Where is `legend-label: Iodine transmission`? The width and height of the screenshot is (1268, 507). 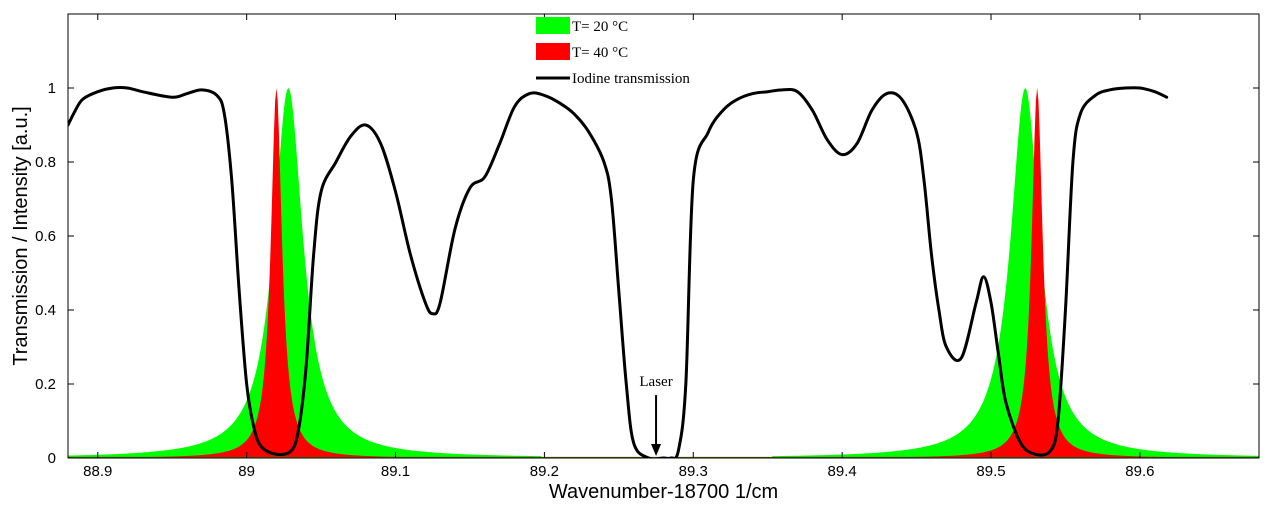 legend-label: Iodine transmission is located at coordinates (631, 79).